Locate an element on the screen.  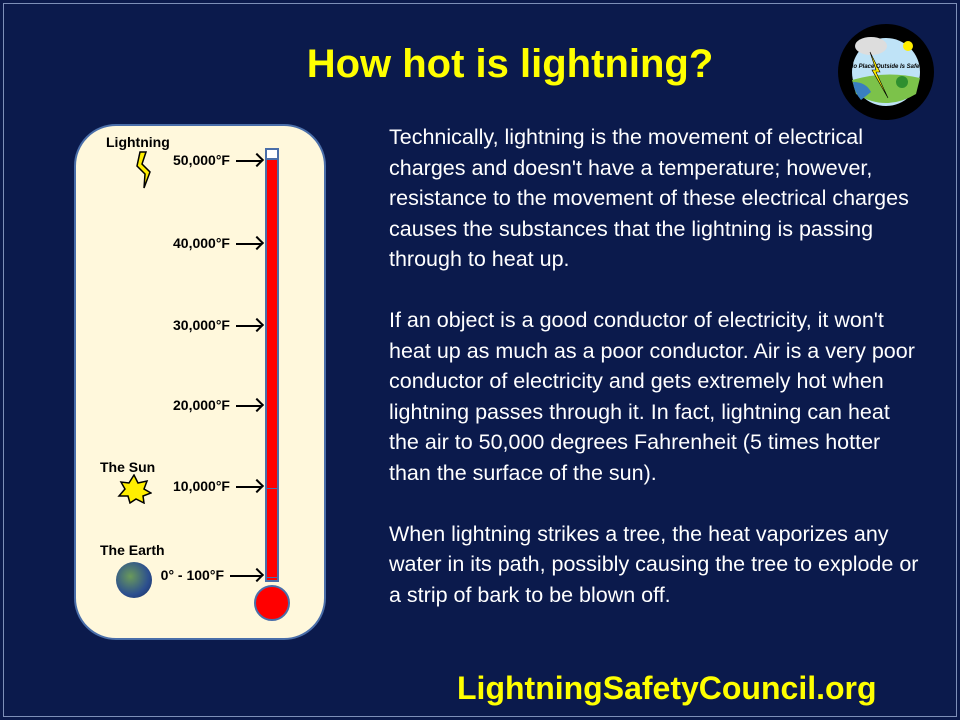
website-link: LightningSafetyCouncil.org is located at coordinates (667, 688).